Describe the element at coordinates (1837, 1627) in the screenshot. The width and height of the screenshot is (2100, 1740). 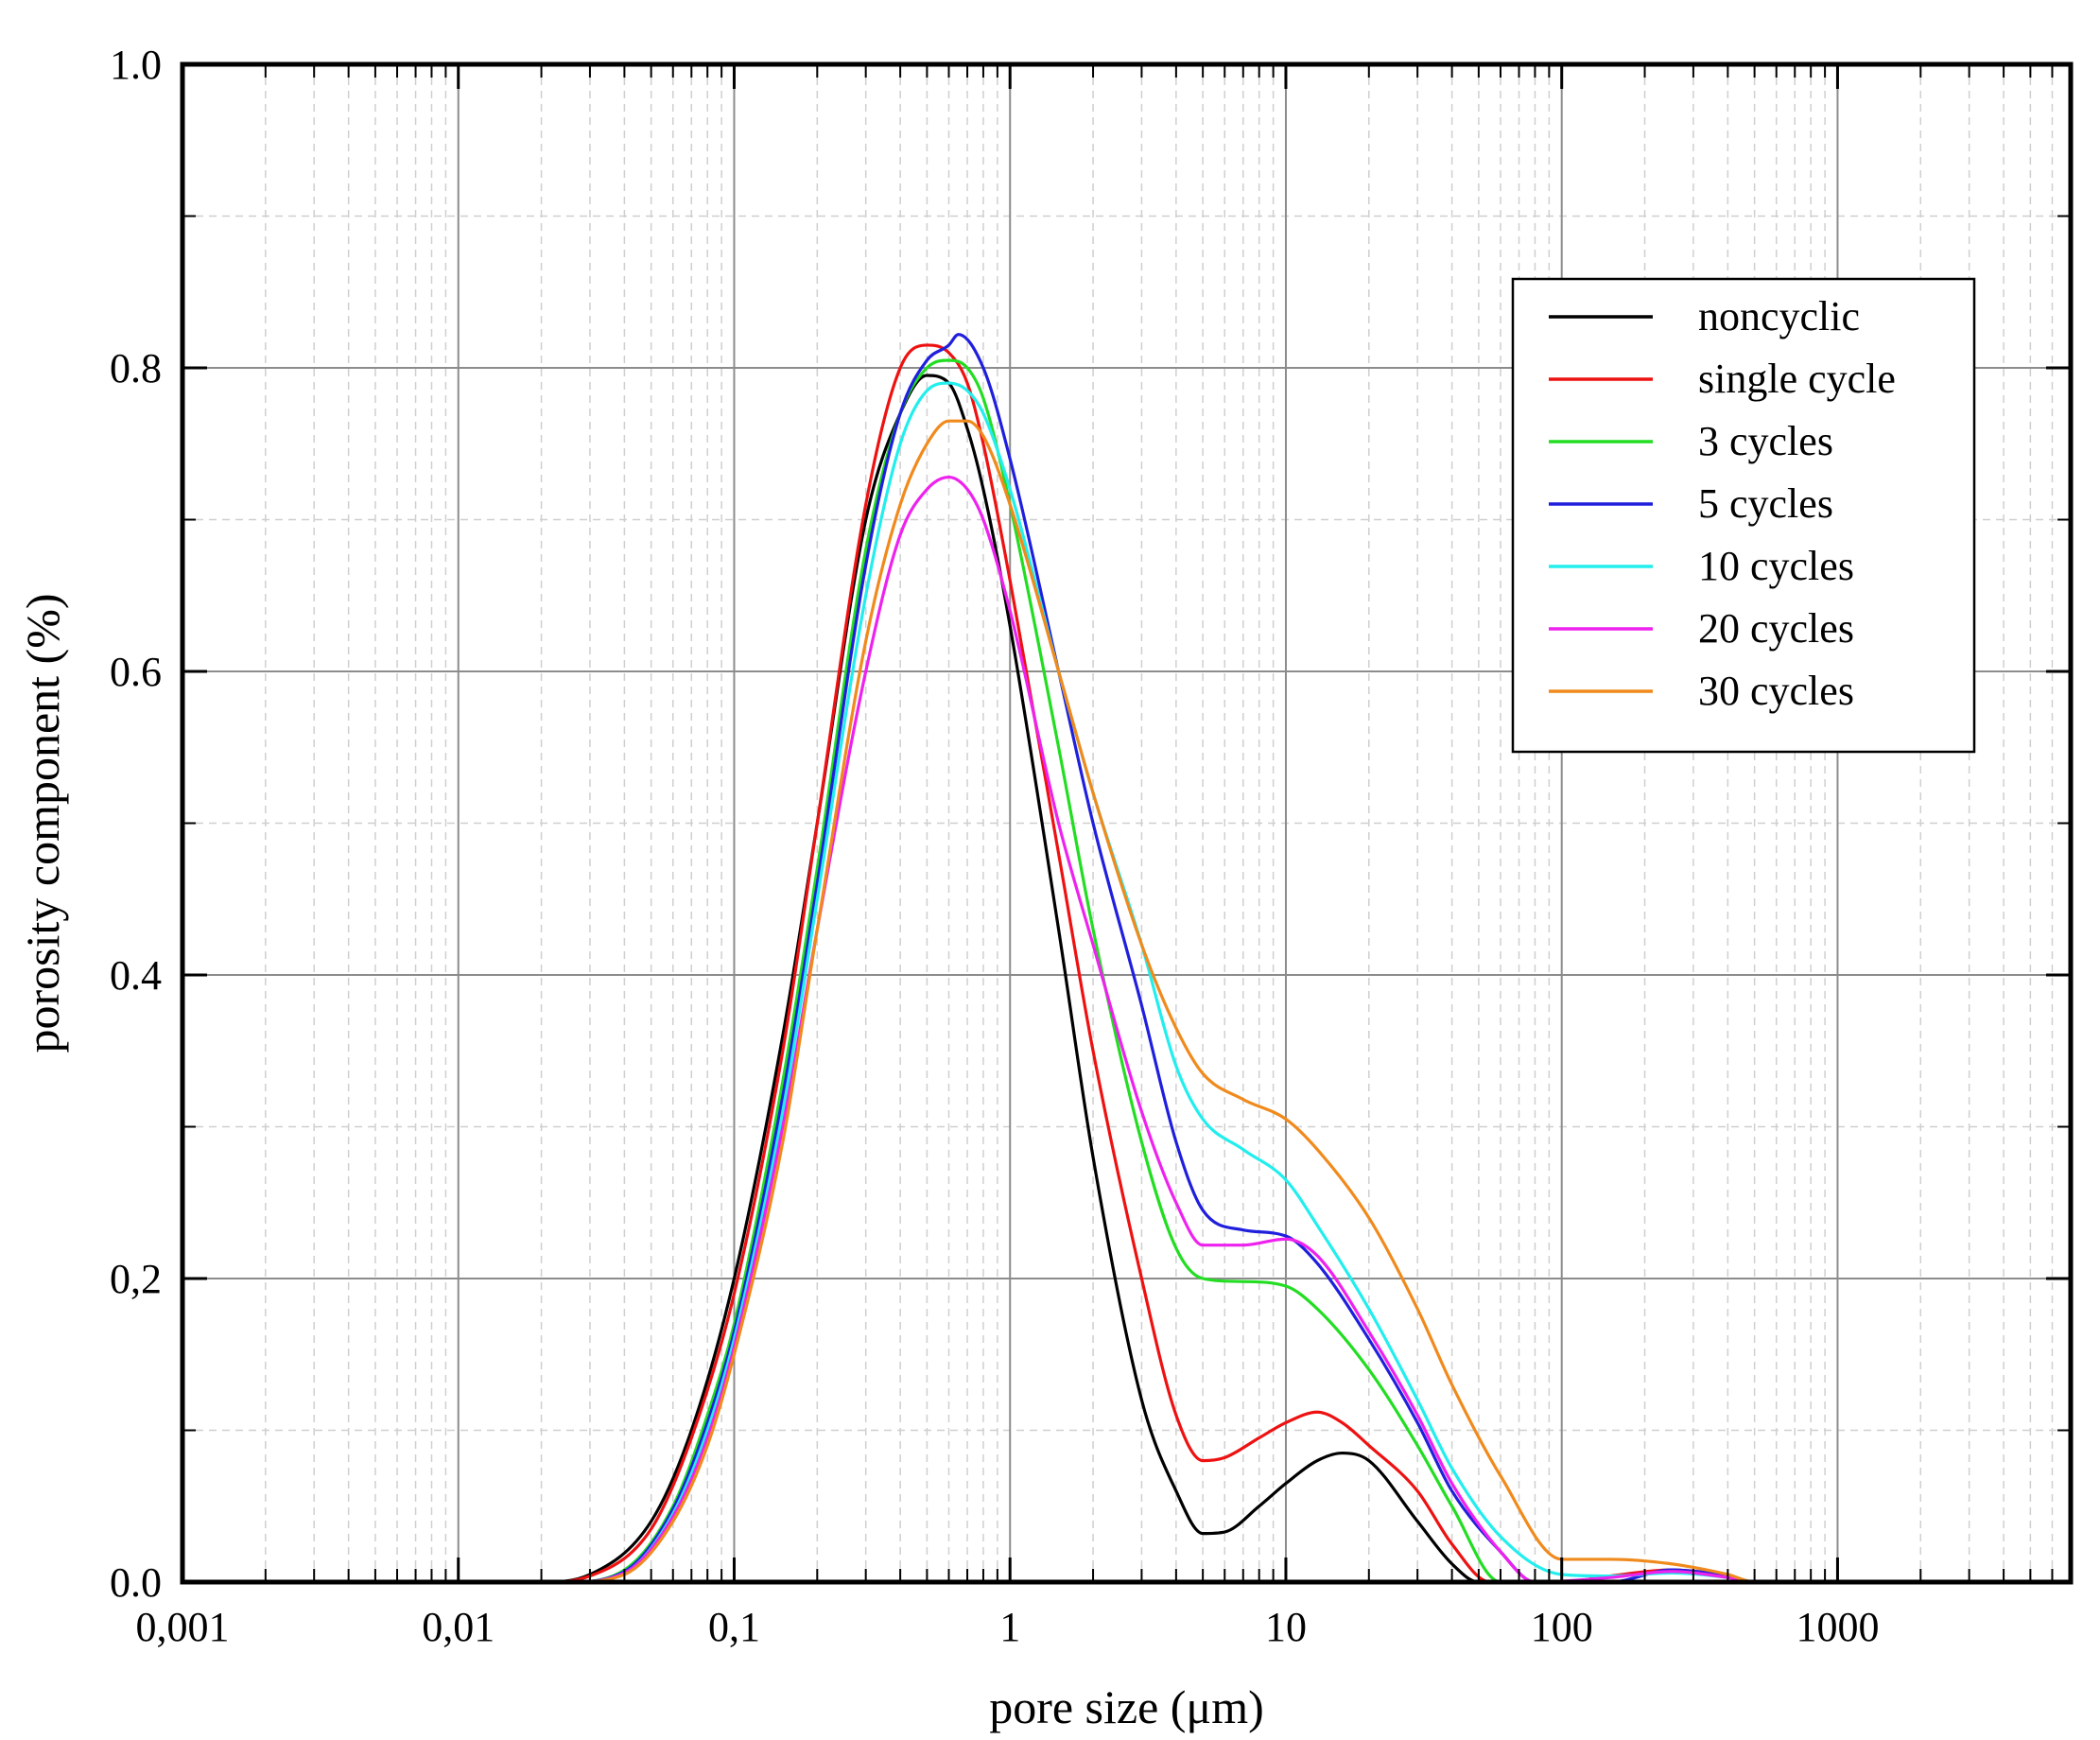
I see `x-tick-label: 1000` at that location.